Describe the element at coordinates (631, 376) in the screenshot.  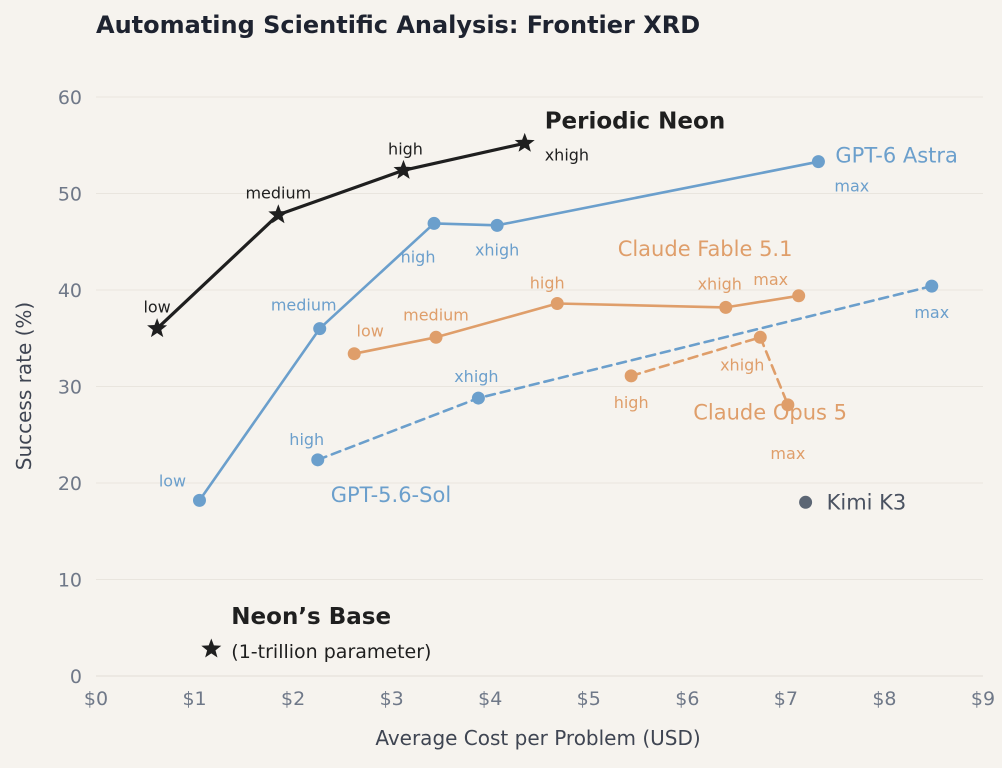
I see `data-point-claude-opus-5-high` at that location.